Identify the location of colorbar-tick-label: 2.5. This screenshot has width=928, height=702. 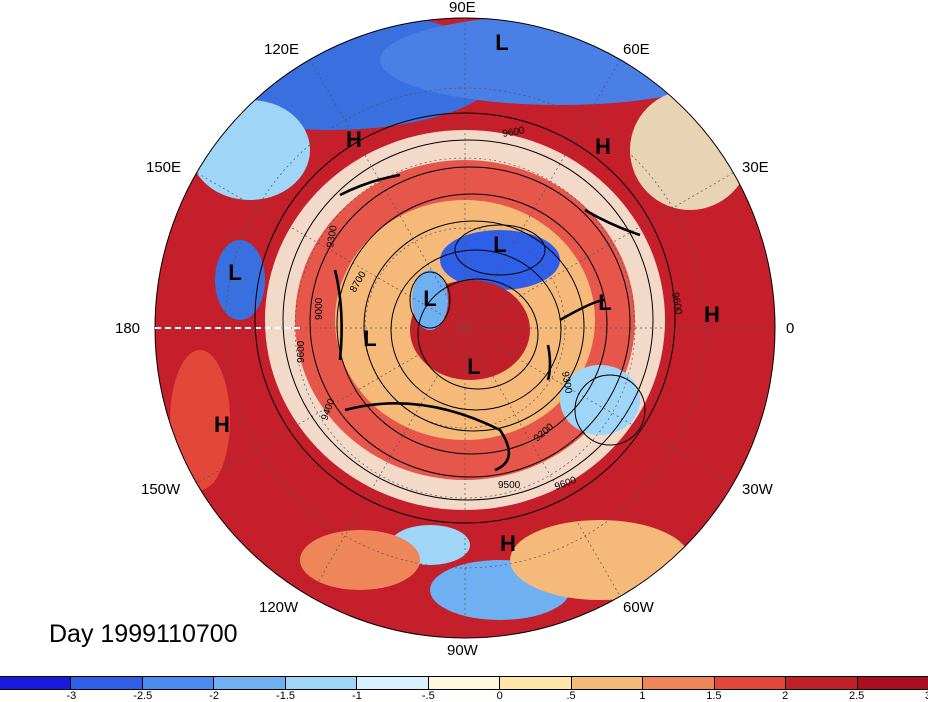
(856, 696).